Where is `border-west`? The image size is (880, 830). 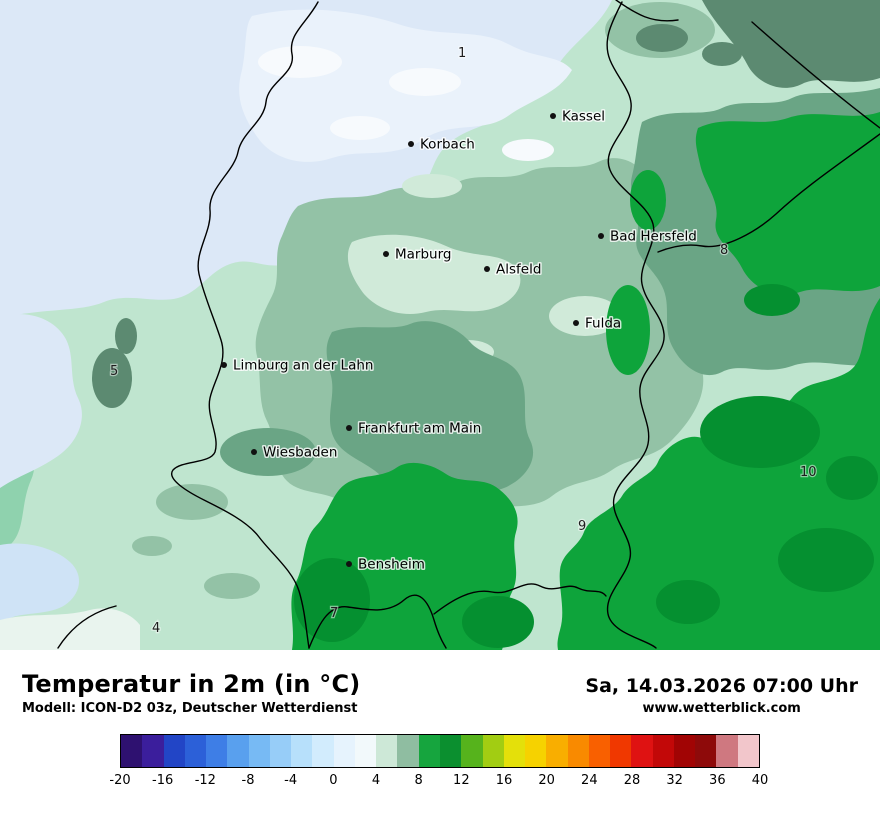 border-west is located at coordinates (244, 325).